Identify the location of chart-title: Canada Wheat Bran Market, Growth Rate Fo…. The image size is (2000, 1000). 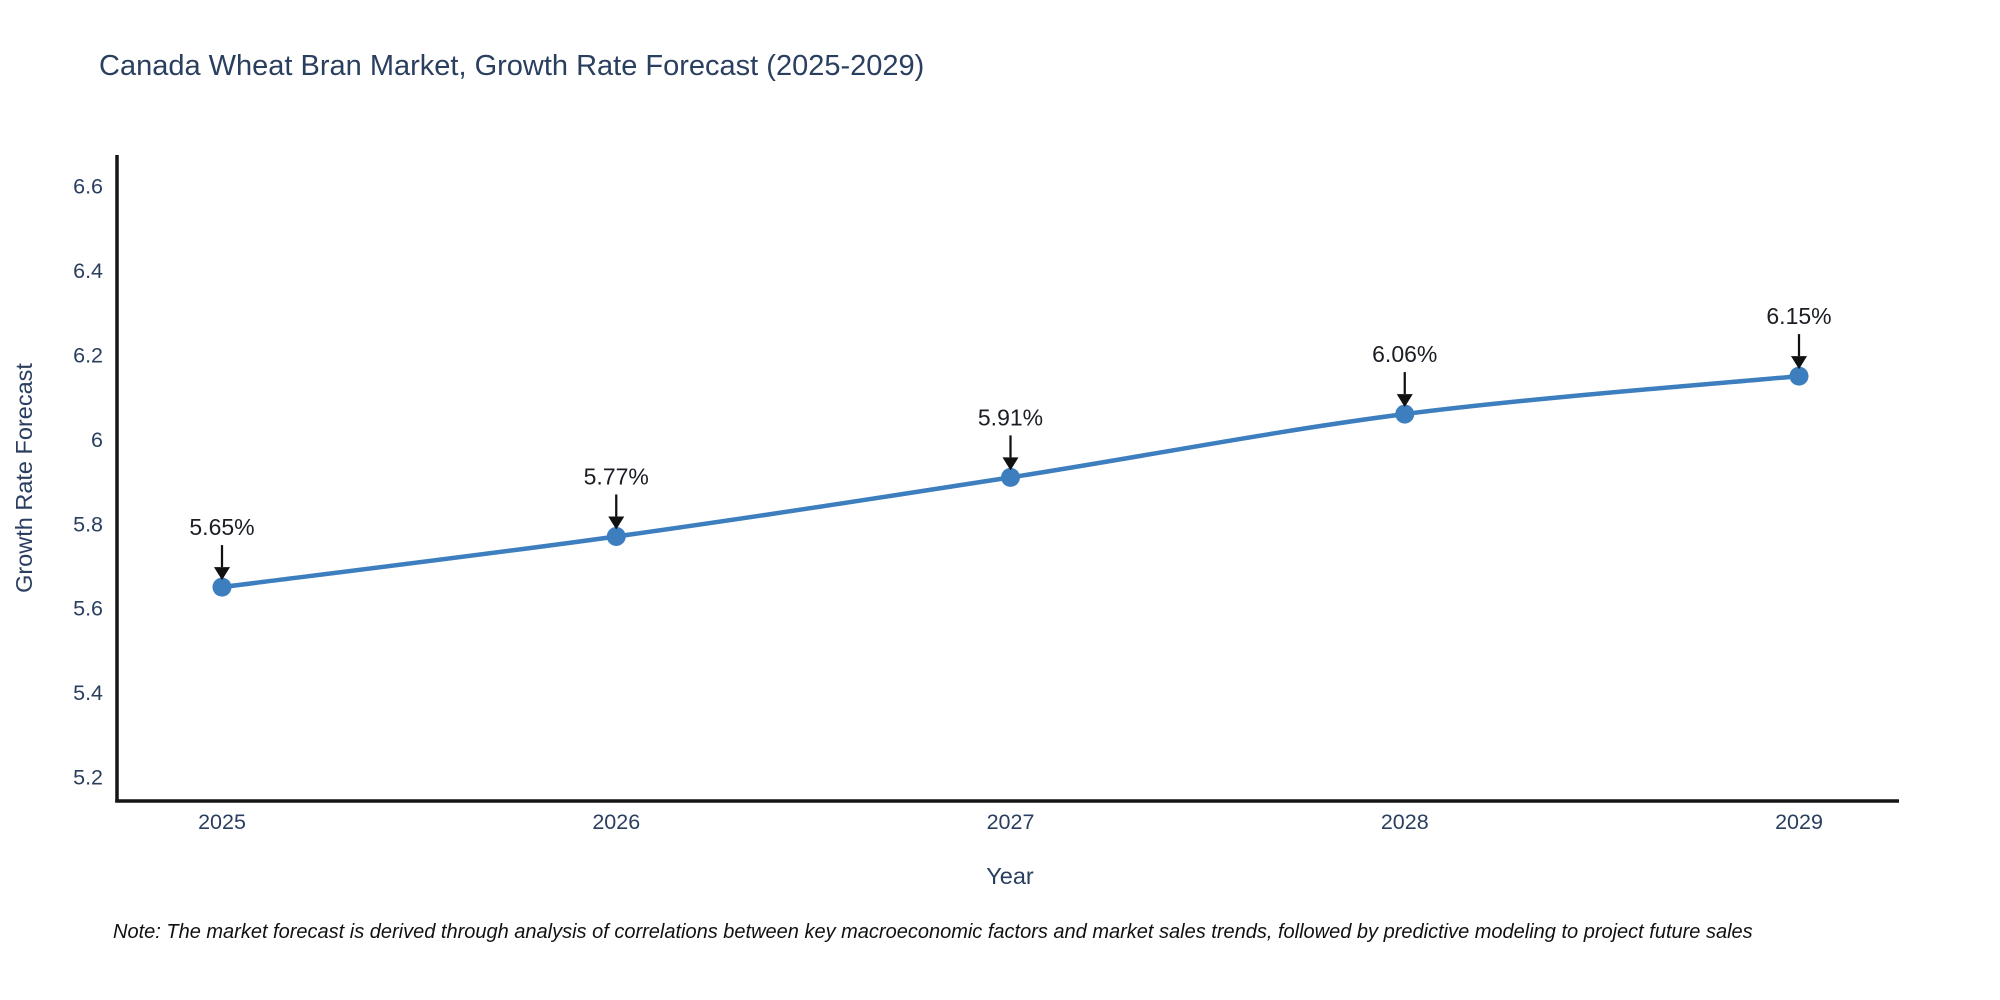
(512, 66).